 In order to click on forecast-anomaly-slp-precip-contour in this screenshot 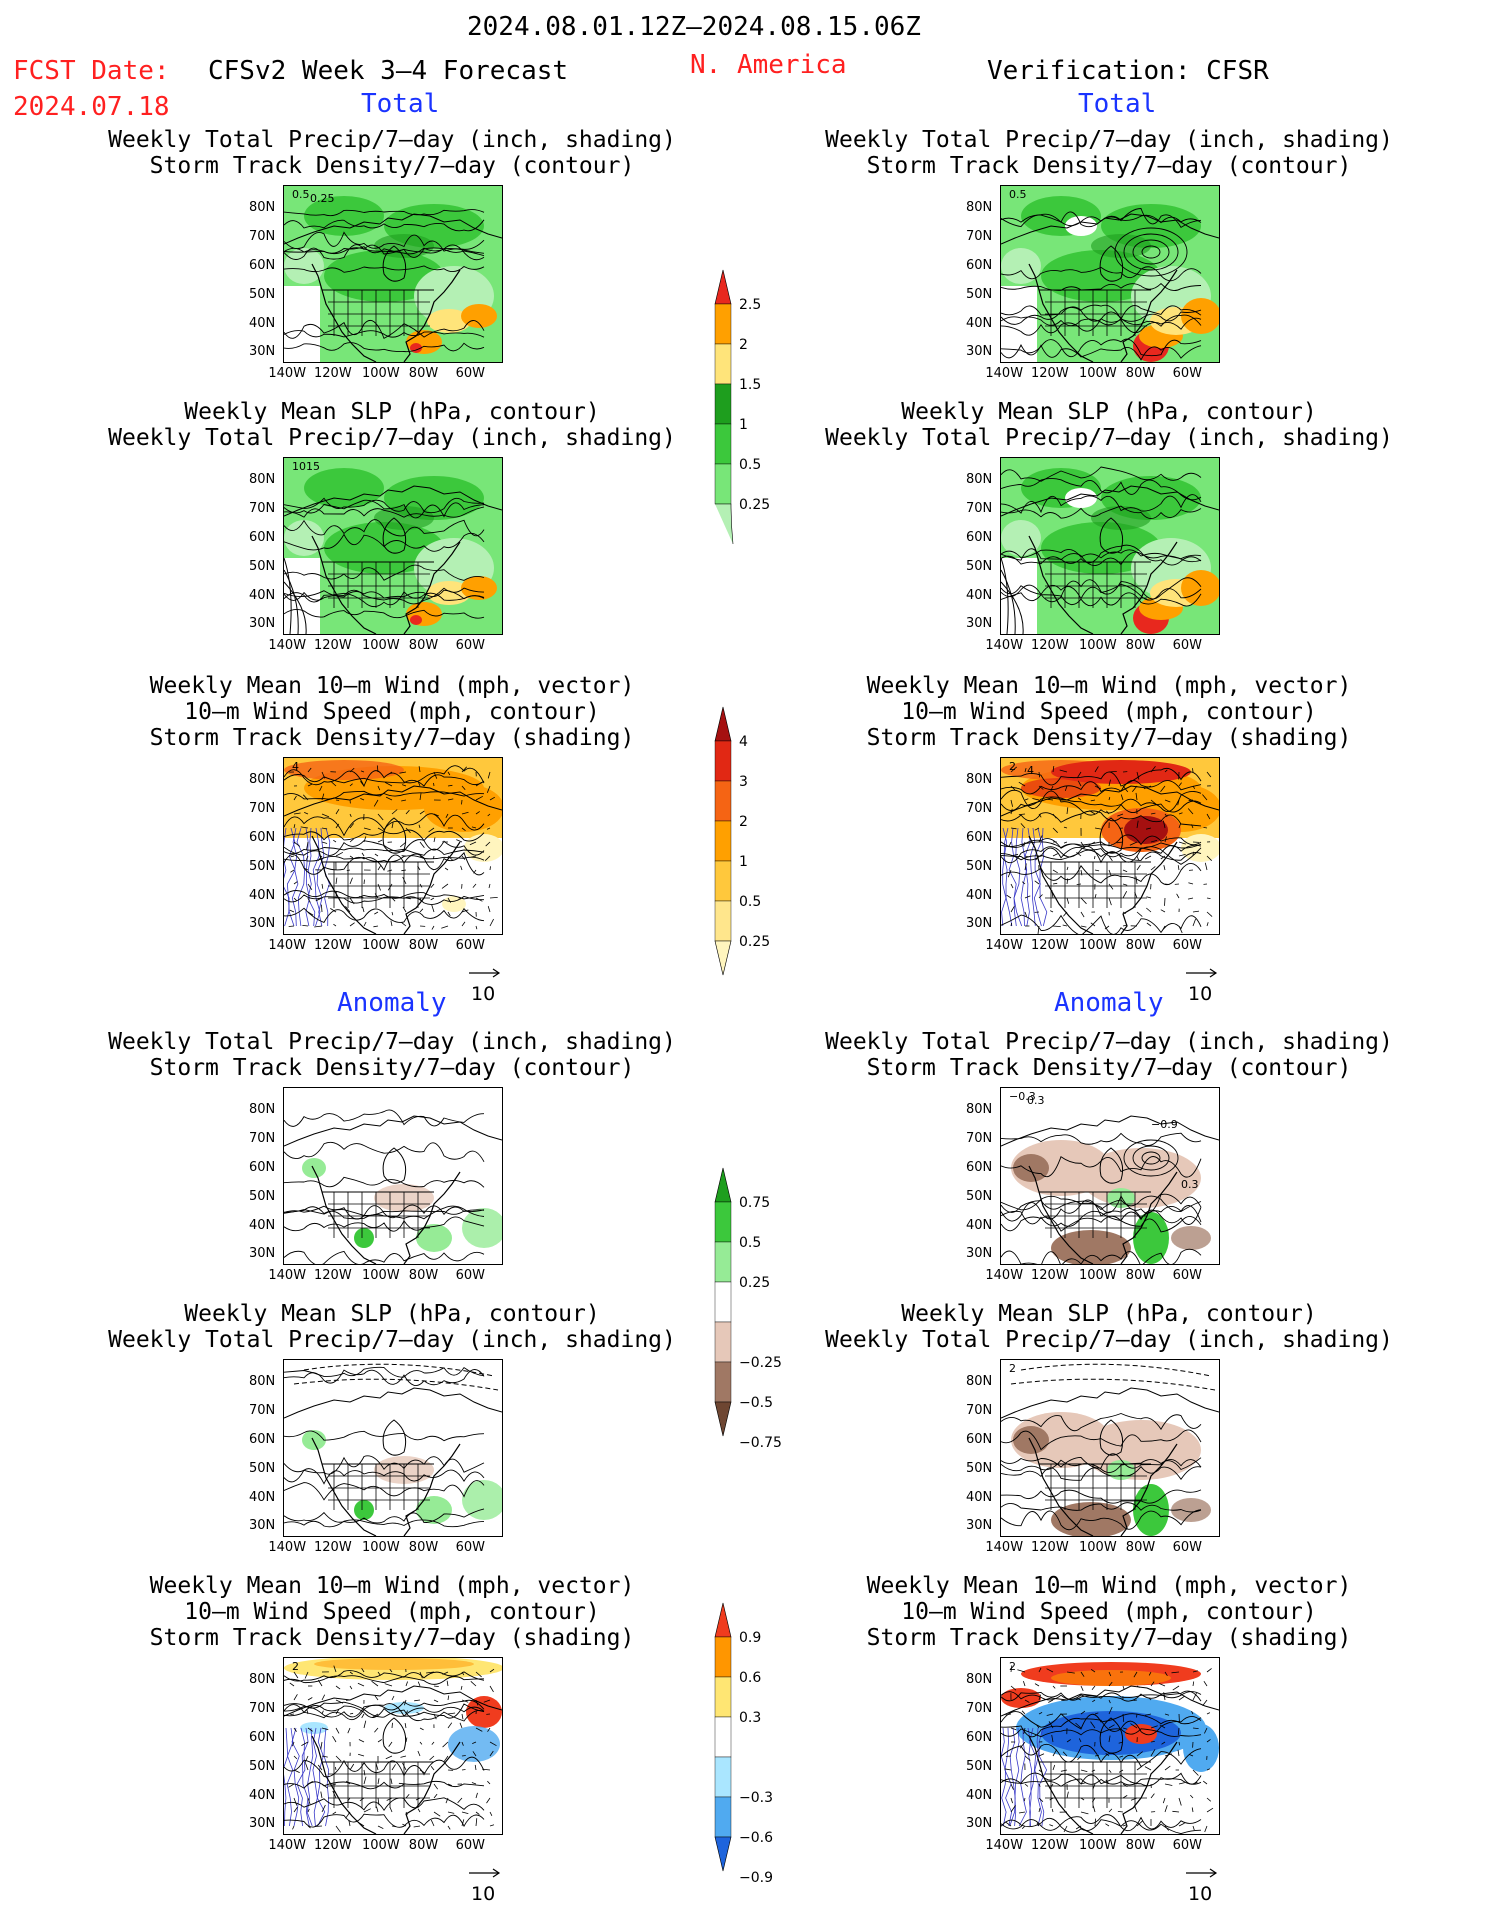, I will do `click(384, 1523)`.